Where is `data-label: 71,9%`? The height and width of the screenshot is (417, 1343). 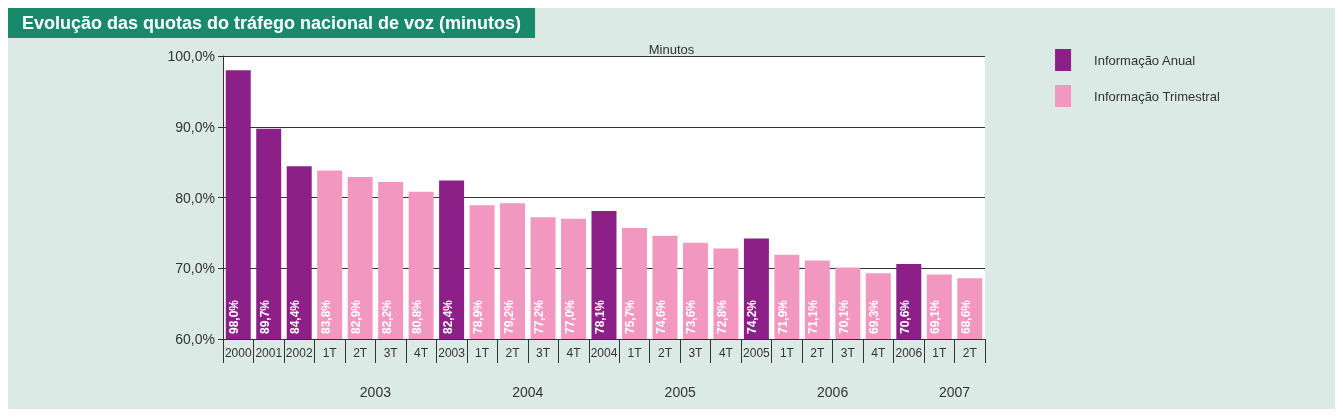
data-label: 71,9% is located at coordinates (782, 316).